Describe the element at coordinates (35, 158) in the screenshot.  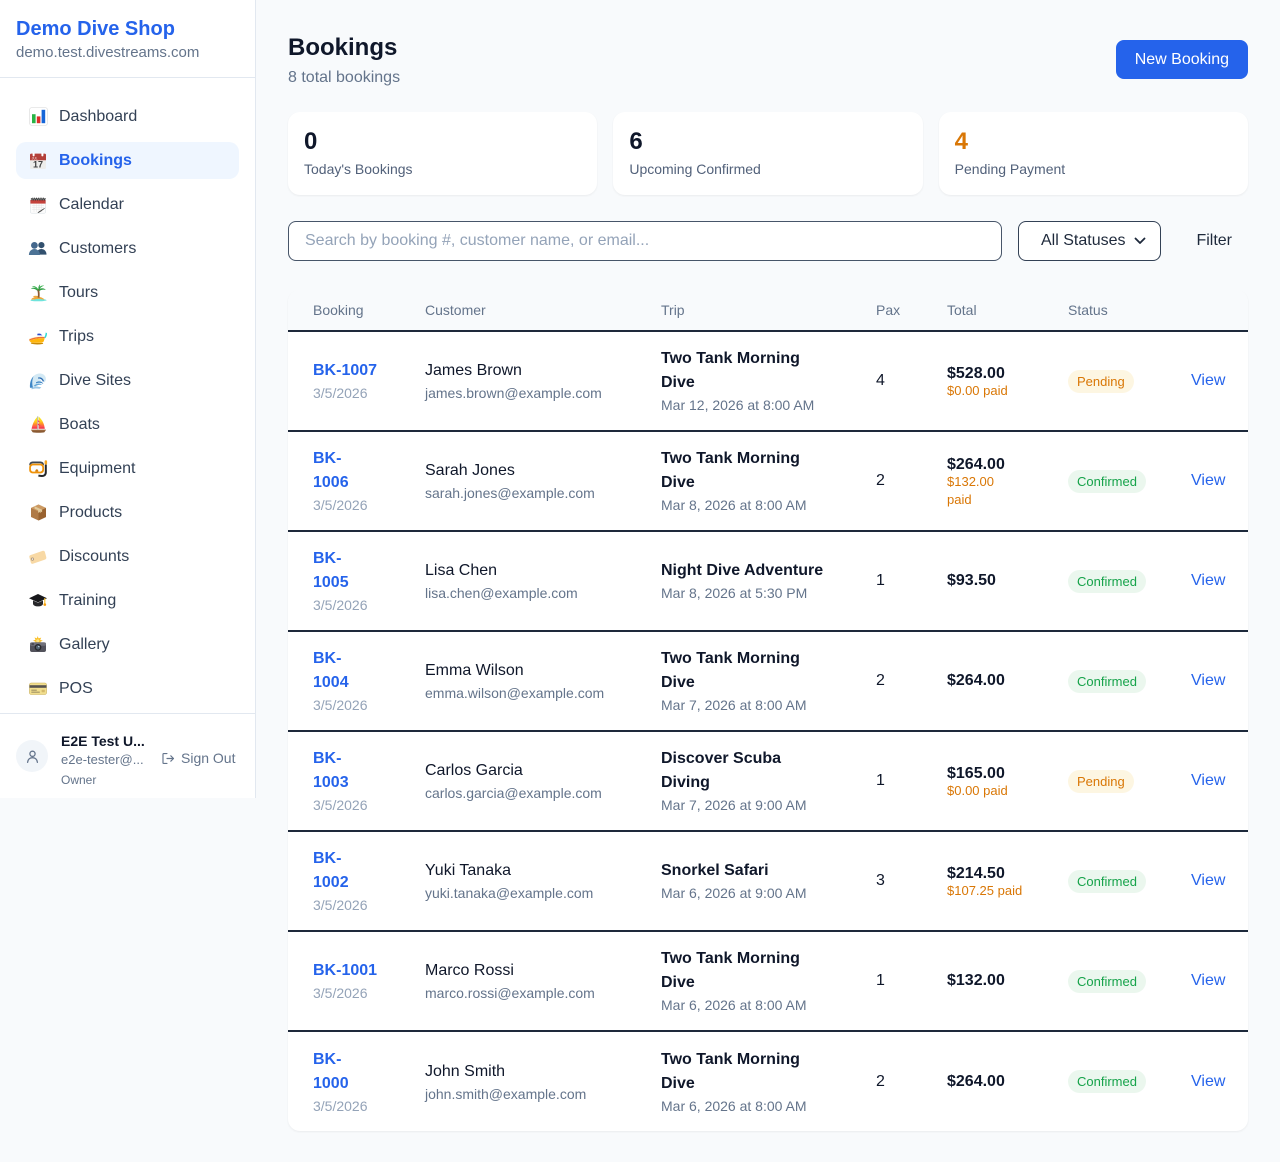
I see `svg-text: JUL` at that location.